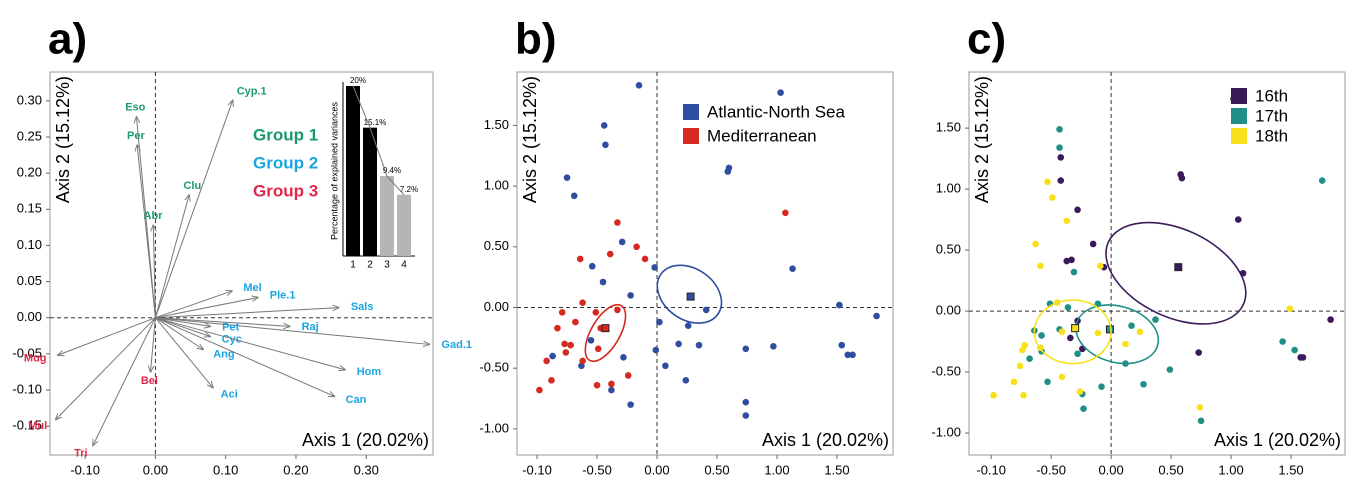 The width and height of the screenshot is (1355, 493). What do you see at coordinates (230, 328) in the screenshot?
I see `variable-label: Pet` at bounding box center [230, 328].